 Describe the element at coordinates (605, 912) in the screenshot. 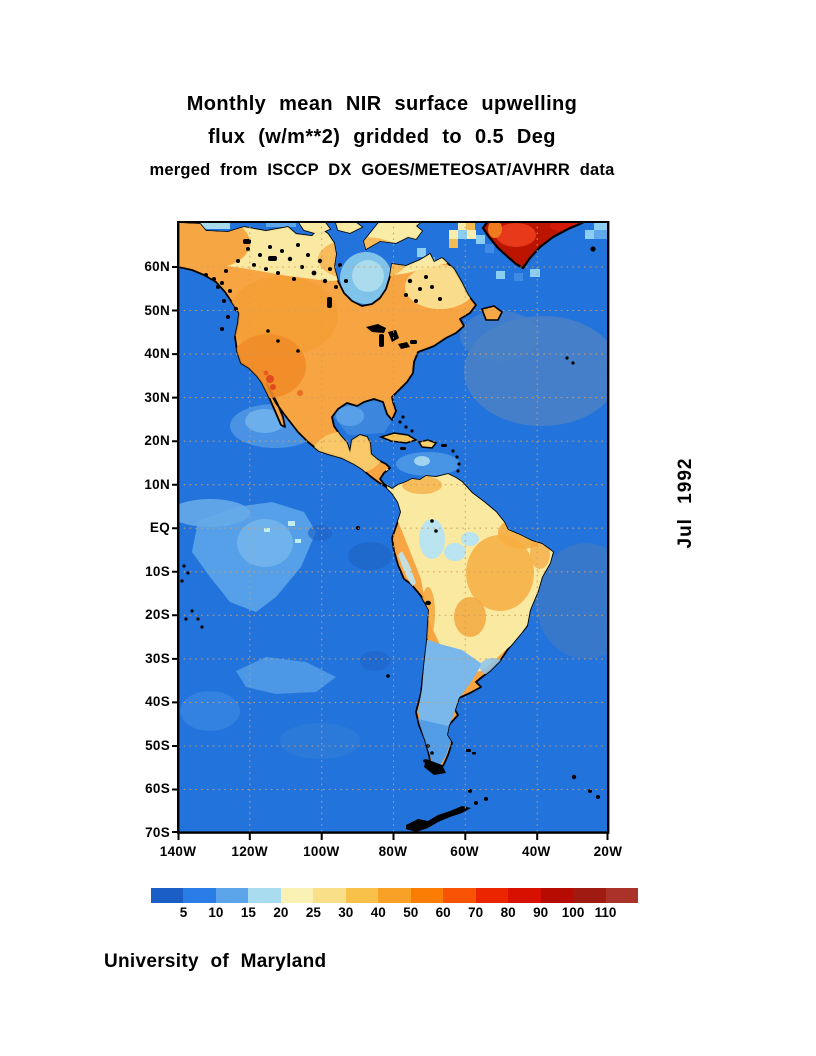

I see `colorbar-tick-label: 110` at that location.